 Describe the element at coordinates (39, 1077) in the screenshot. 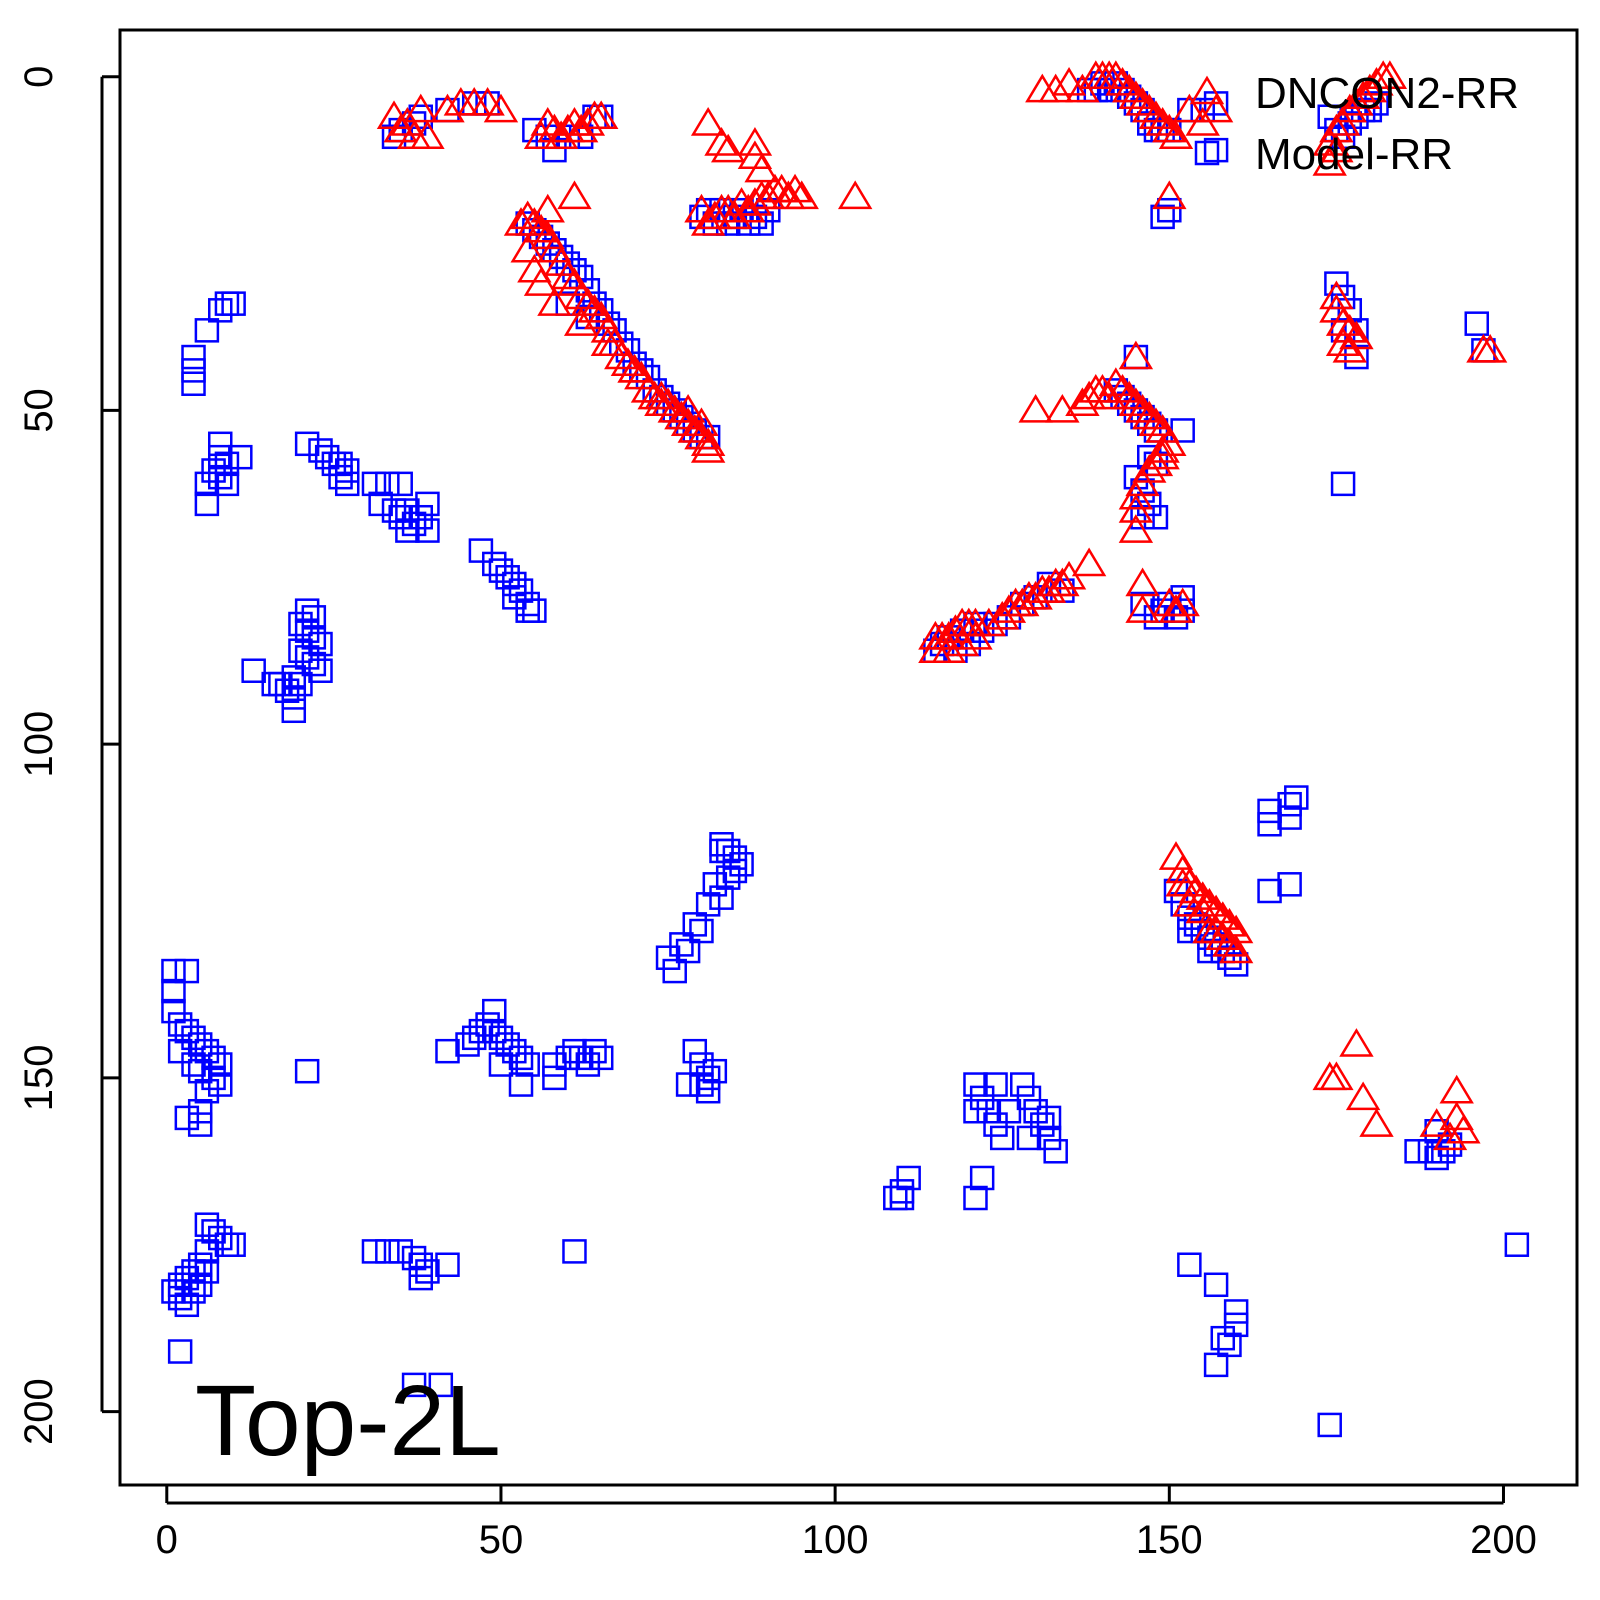

I see `y-tick-label: 150` at that location.